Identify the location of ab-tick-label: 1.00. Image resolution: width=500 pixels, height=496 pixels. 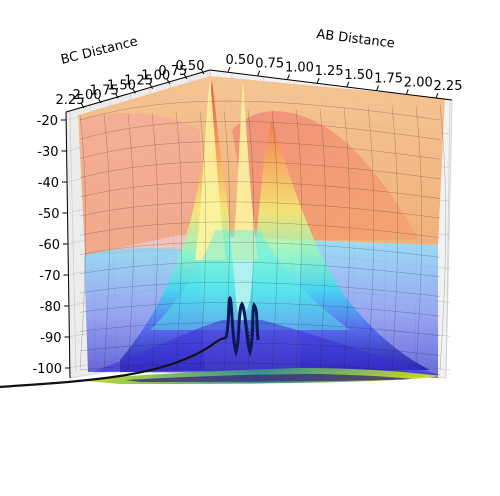
(299, 67).